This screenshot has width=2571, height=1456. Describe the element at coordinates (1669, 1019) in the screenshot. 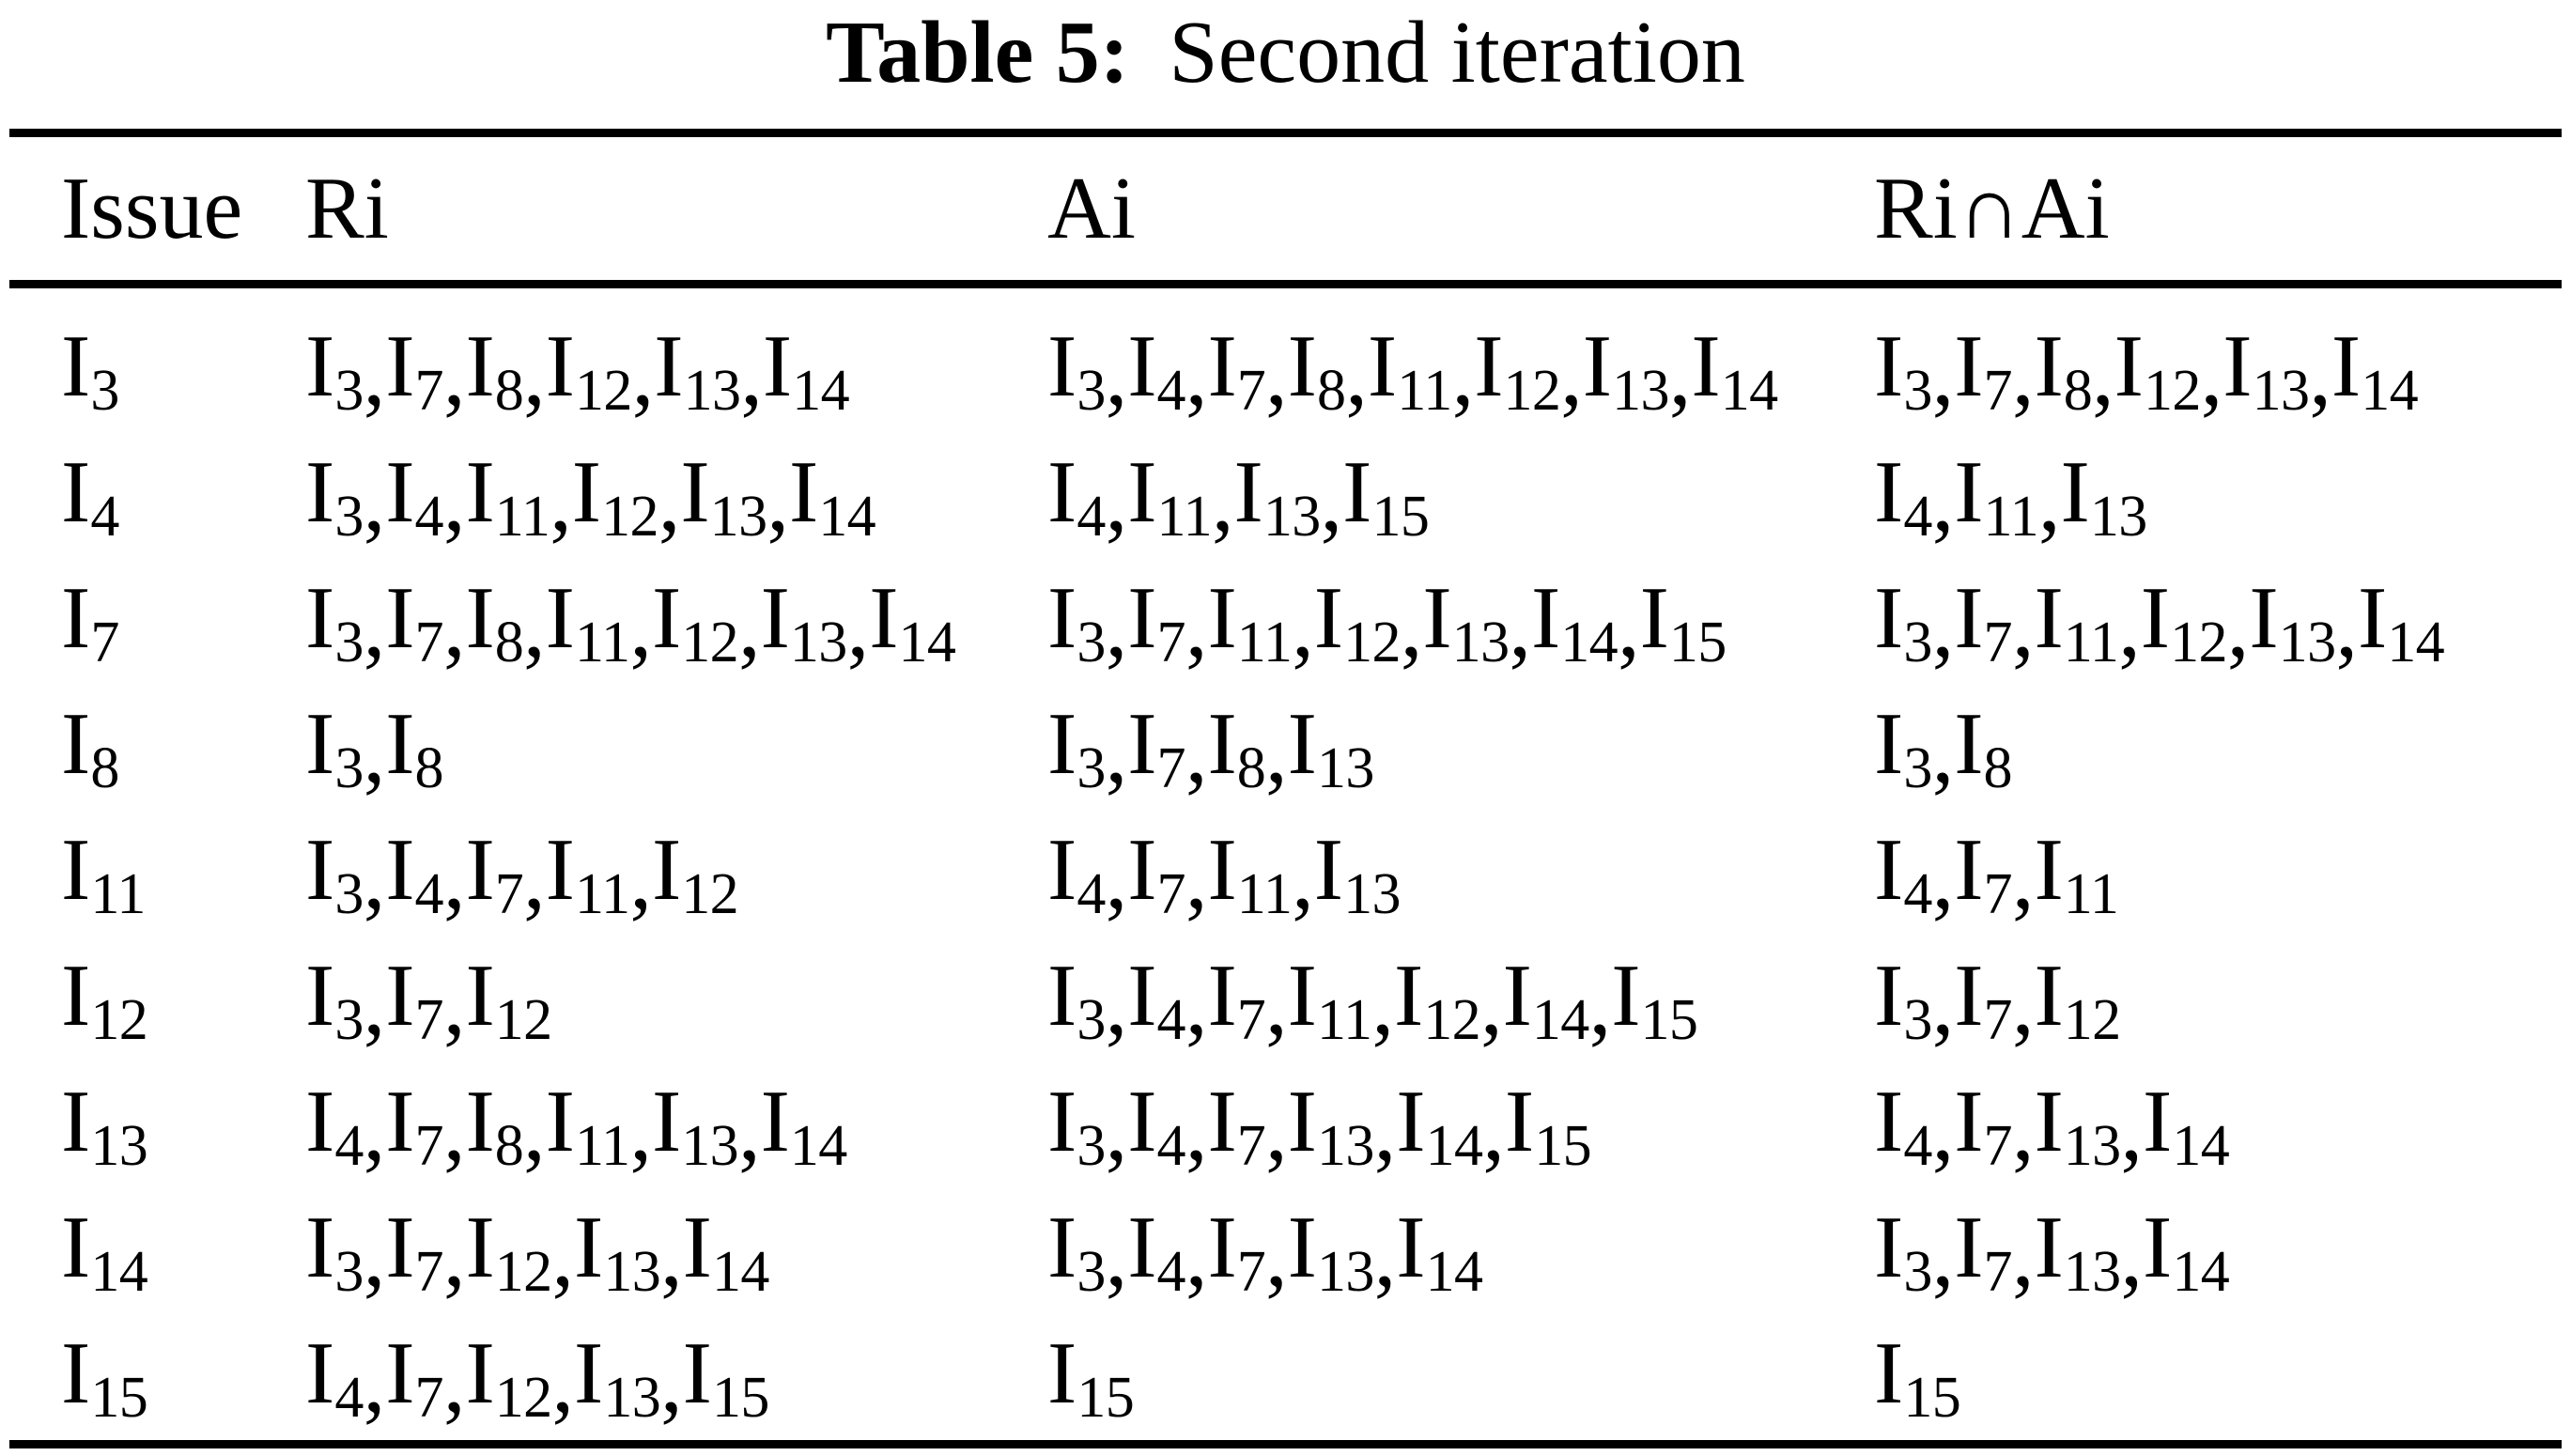

I see `issue-subscript: 15` at that location.